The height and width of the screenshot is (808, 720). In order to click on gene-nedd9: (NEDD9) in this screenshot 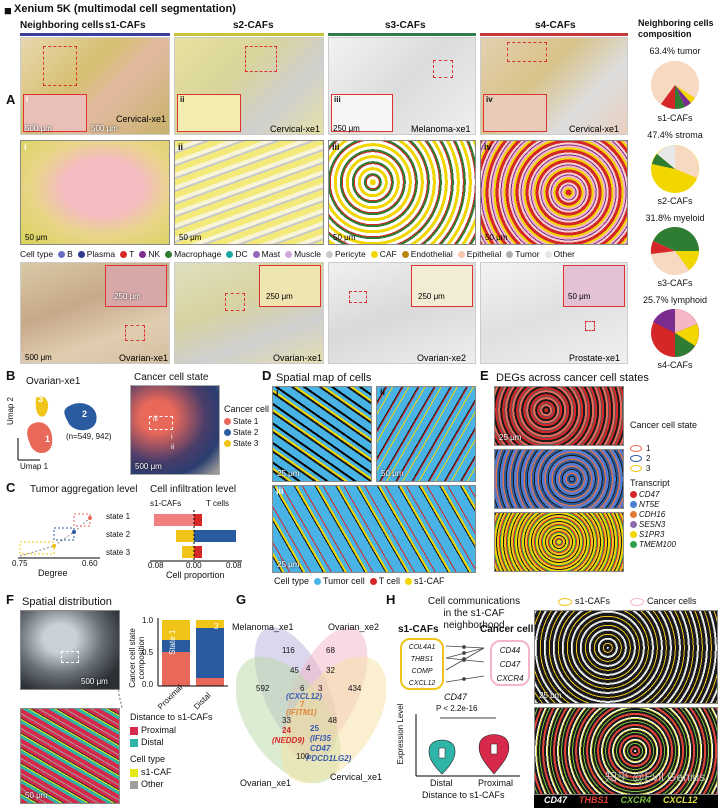, I will do `click(288, 740)`.